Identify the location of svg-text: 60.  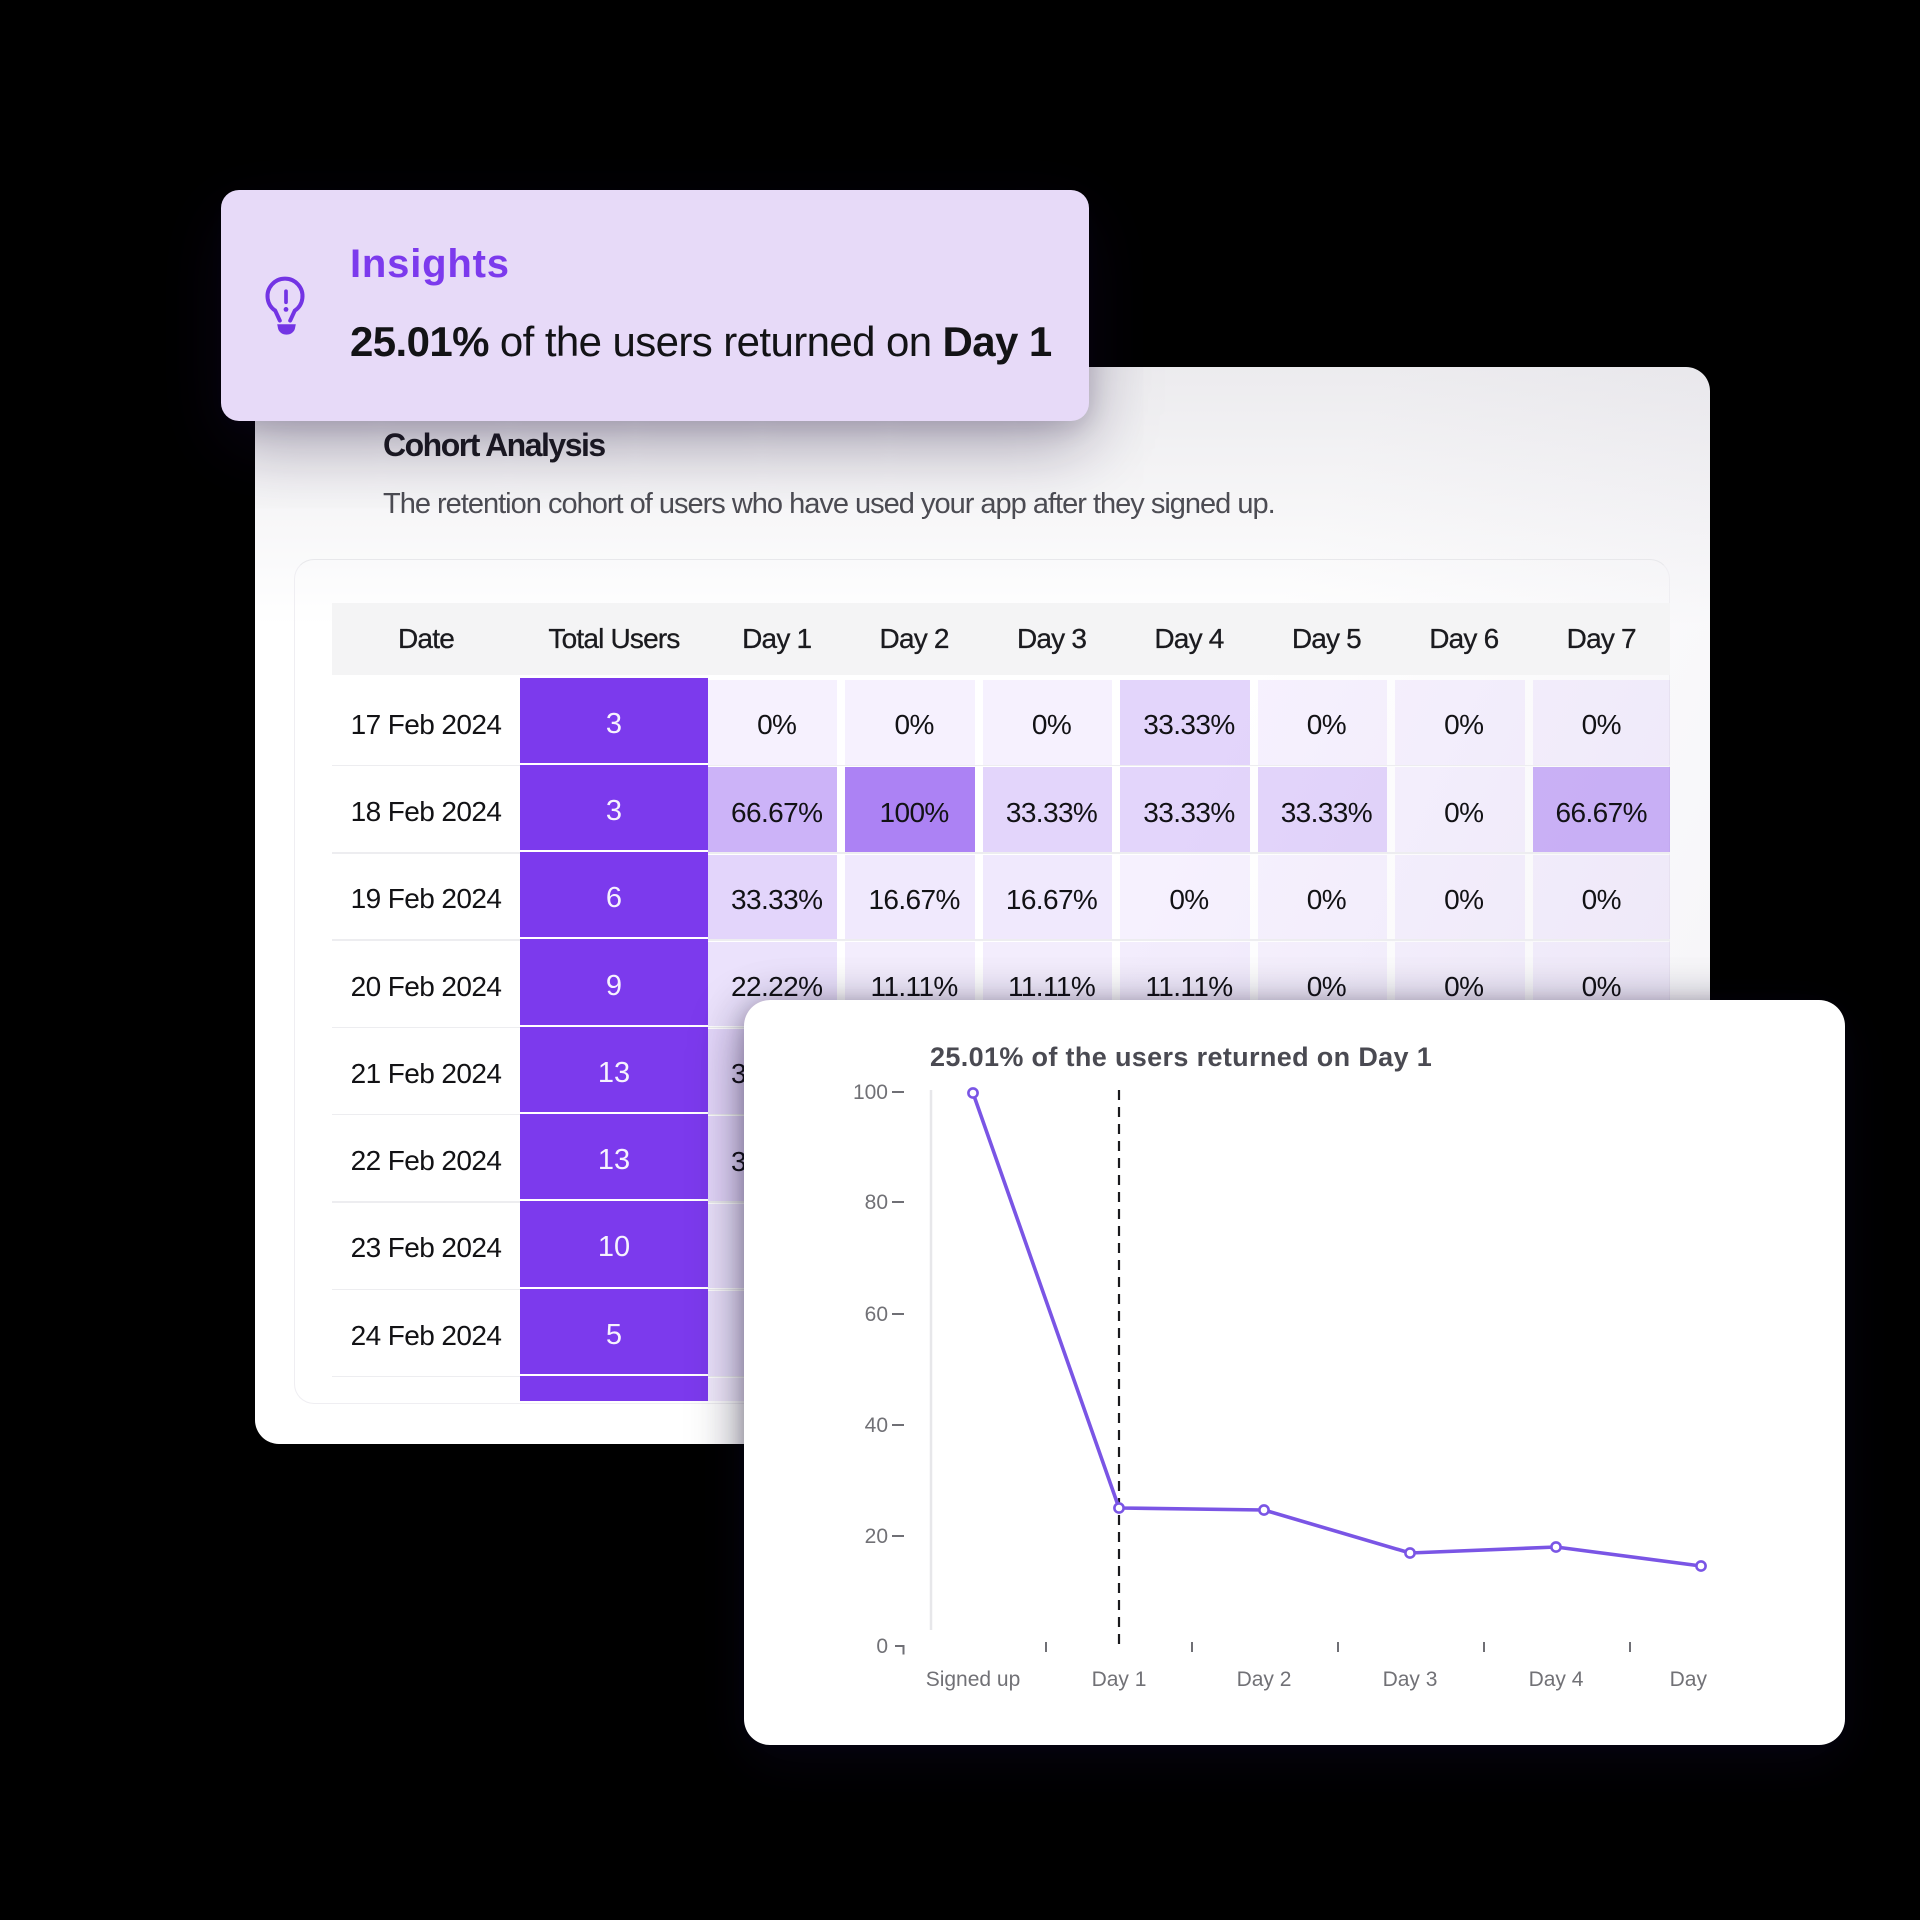
(876, 1314).